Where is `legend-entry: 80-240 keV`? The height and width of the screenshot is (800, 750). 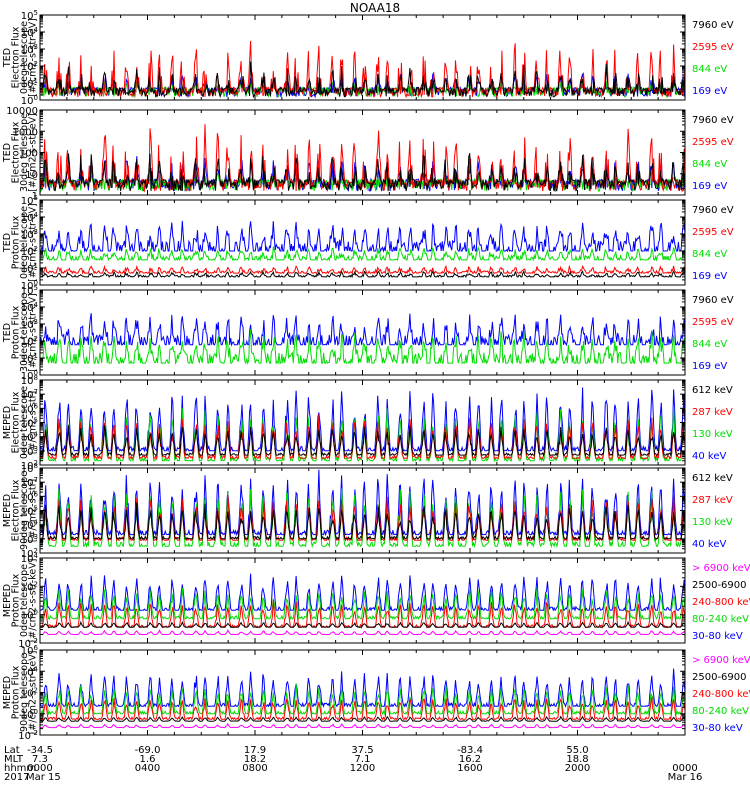 legend-entry: 80-240 keV is located at coordinates (720, 619).